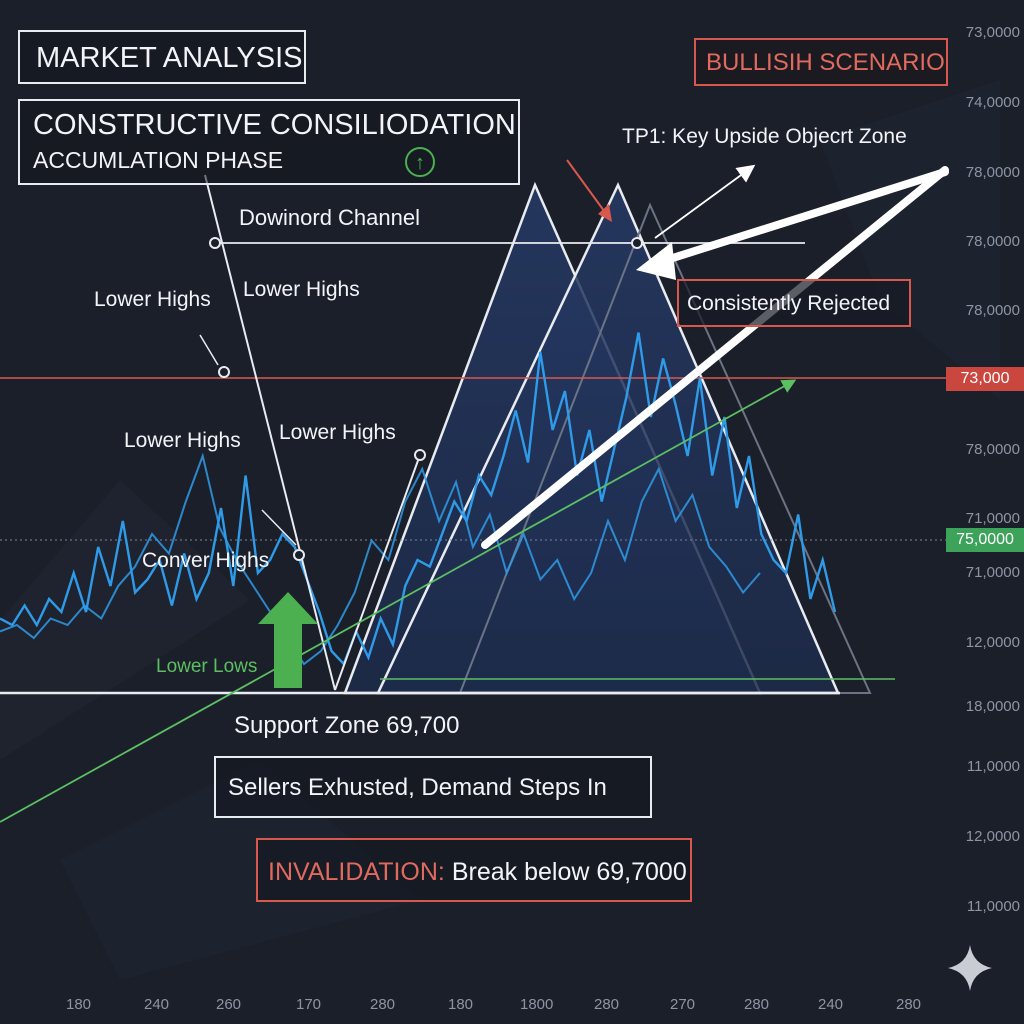  I want to click on up-arrow-icon: ↑, so click(420, 162).